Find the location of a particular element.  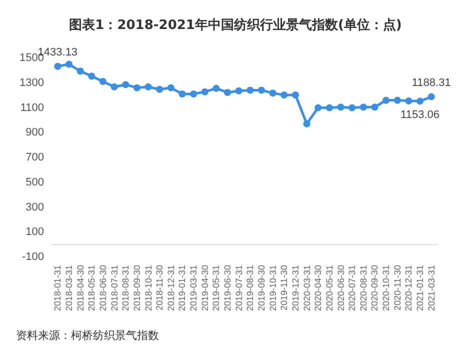

text: 资料来源：柯桥纺织景气指数 is located at coordinates (87, 335).